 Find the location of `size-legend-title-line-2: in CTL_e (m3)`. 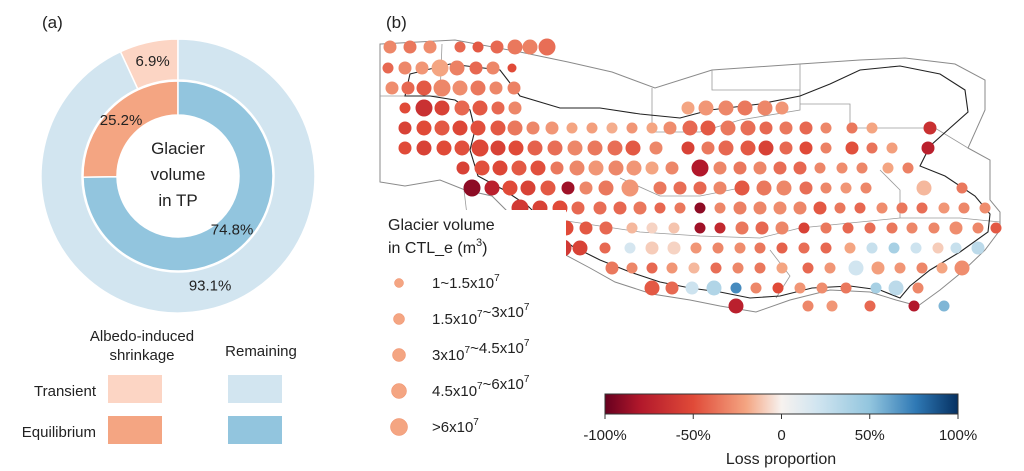

size-legend-title-line-2: in CTL_e (m3) is located at coordinates (437, 247).